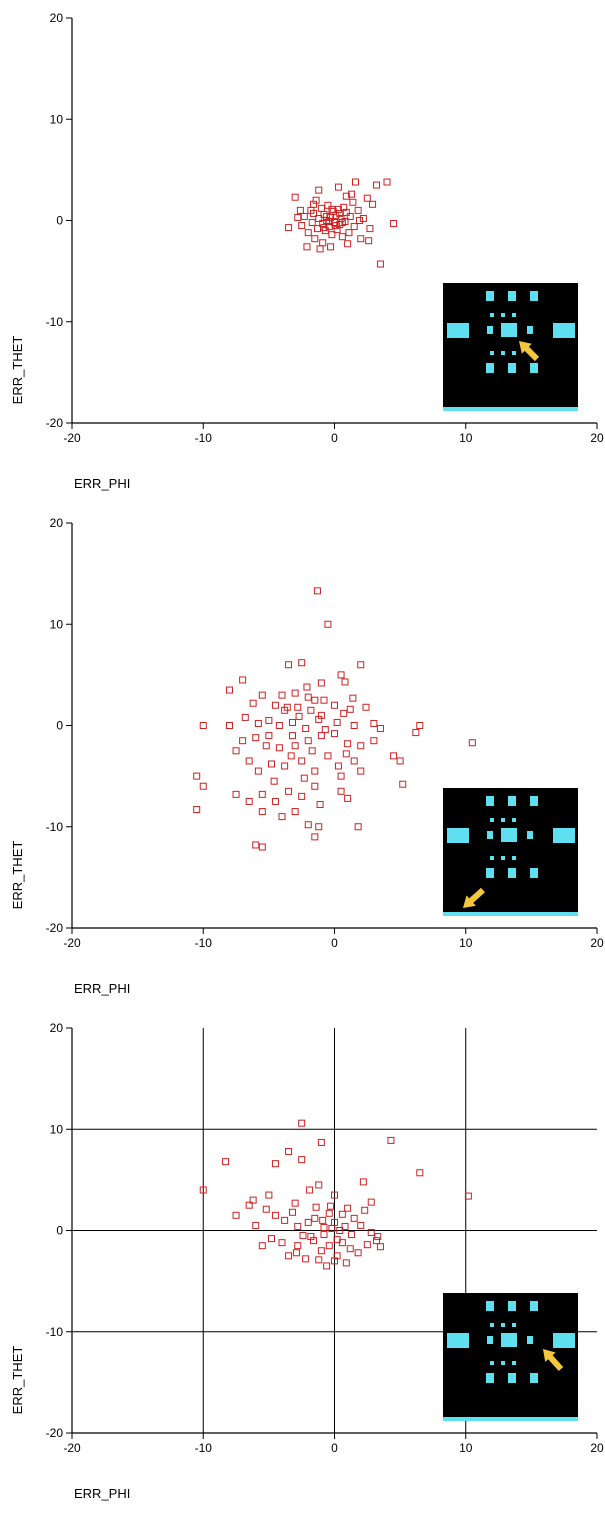 The height and width of the screenshot is (1513, 605). What do you see at coordinates (510, 852) in the screenshot?
I see `inset-background` at bounding box center [510, 852].